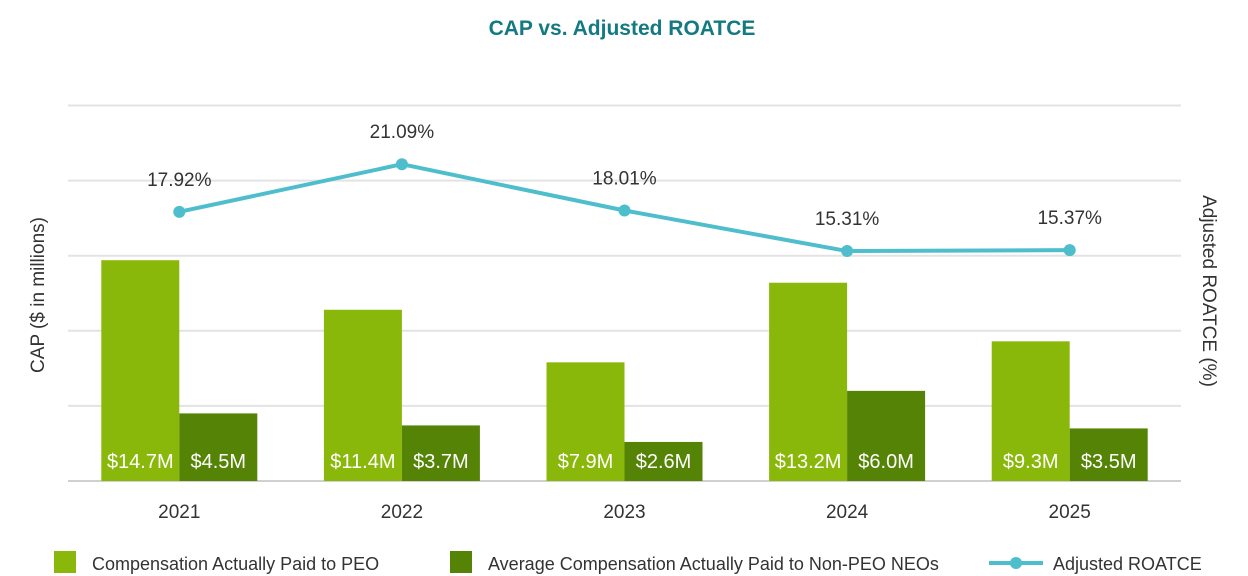  I want to click on x-axis-ticks: 2021 2022 2023 2024 2025, so click(624, 512).